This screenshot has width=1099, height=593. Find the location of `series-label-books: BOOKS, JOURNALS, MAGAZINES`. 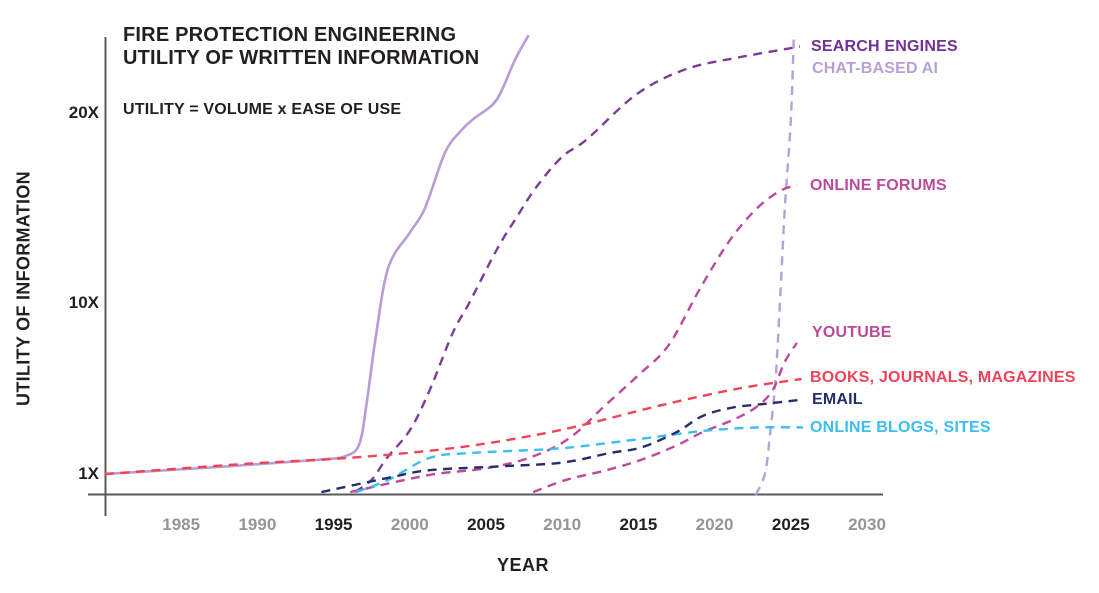

series-label-books: BOOKS, JOURNALS, MAGAZINES is located at coordinates (943, 377).